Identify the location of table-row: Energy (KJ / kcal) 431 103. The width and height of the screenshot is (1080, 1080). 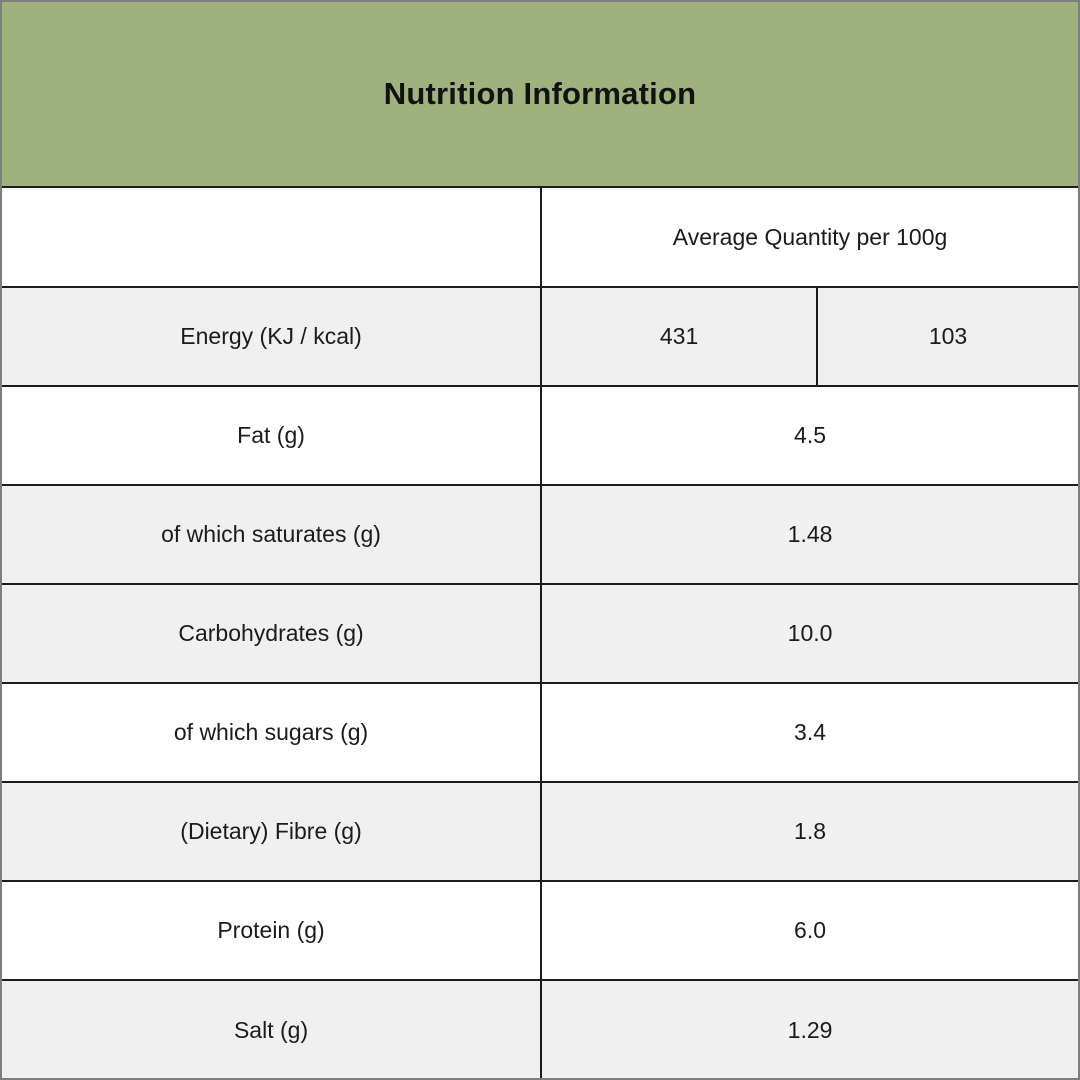
(540, 336).